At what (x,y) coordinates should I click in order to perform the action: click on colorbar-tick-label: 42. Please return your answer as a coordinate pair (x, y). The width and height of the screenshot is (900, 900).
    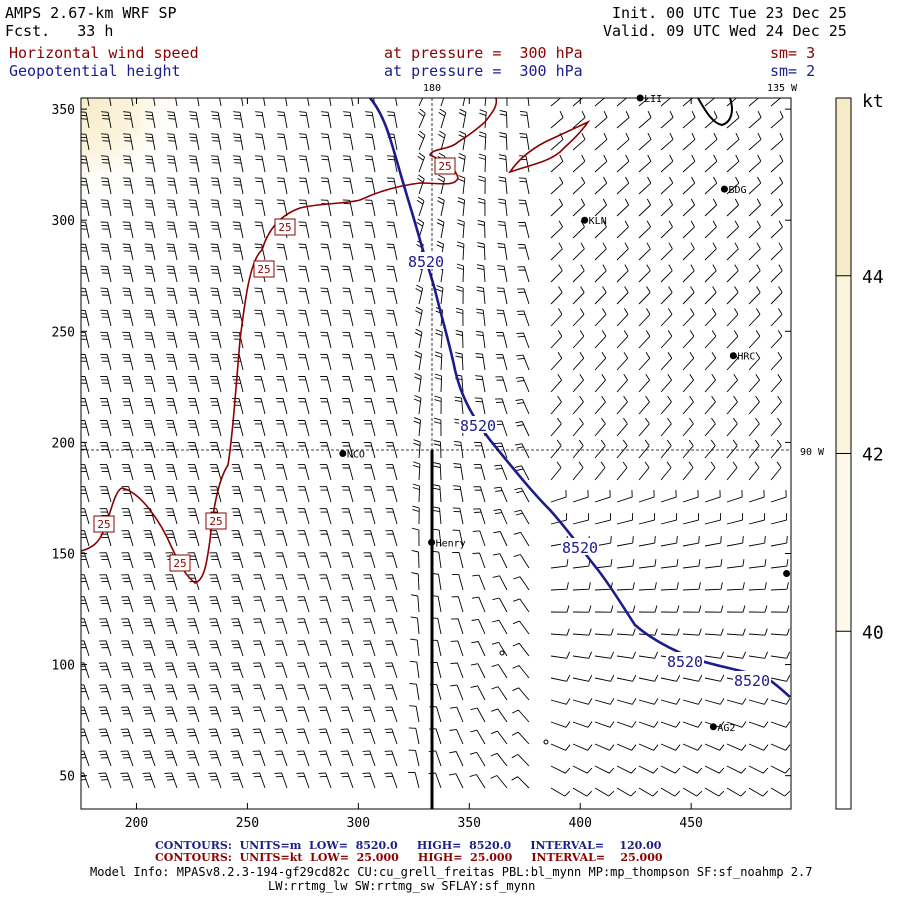
    Looking at the image, I should click on (873, 455).